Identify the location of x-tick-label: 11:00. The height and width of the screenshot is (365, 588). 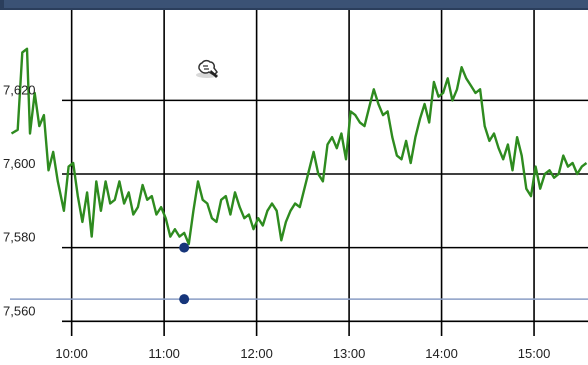
(164, 353).